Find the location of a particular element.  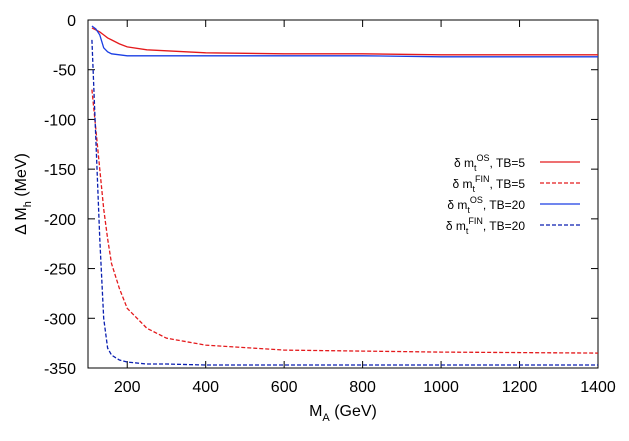

y-tick-label: -200 is located at coordinates (60, 220).